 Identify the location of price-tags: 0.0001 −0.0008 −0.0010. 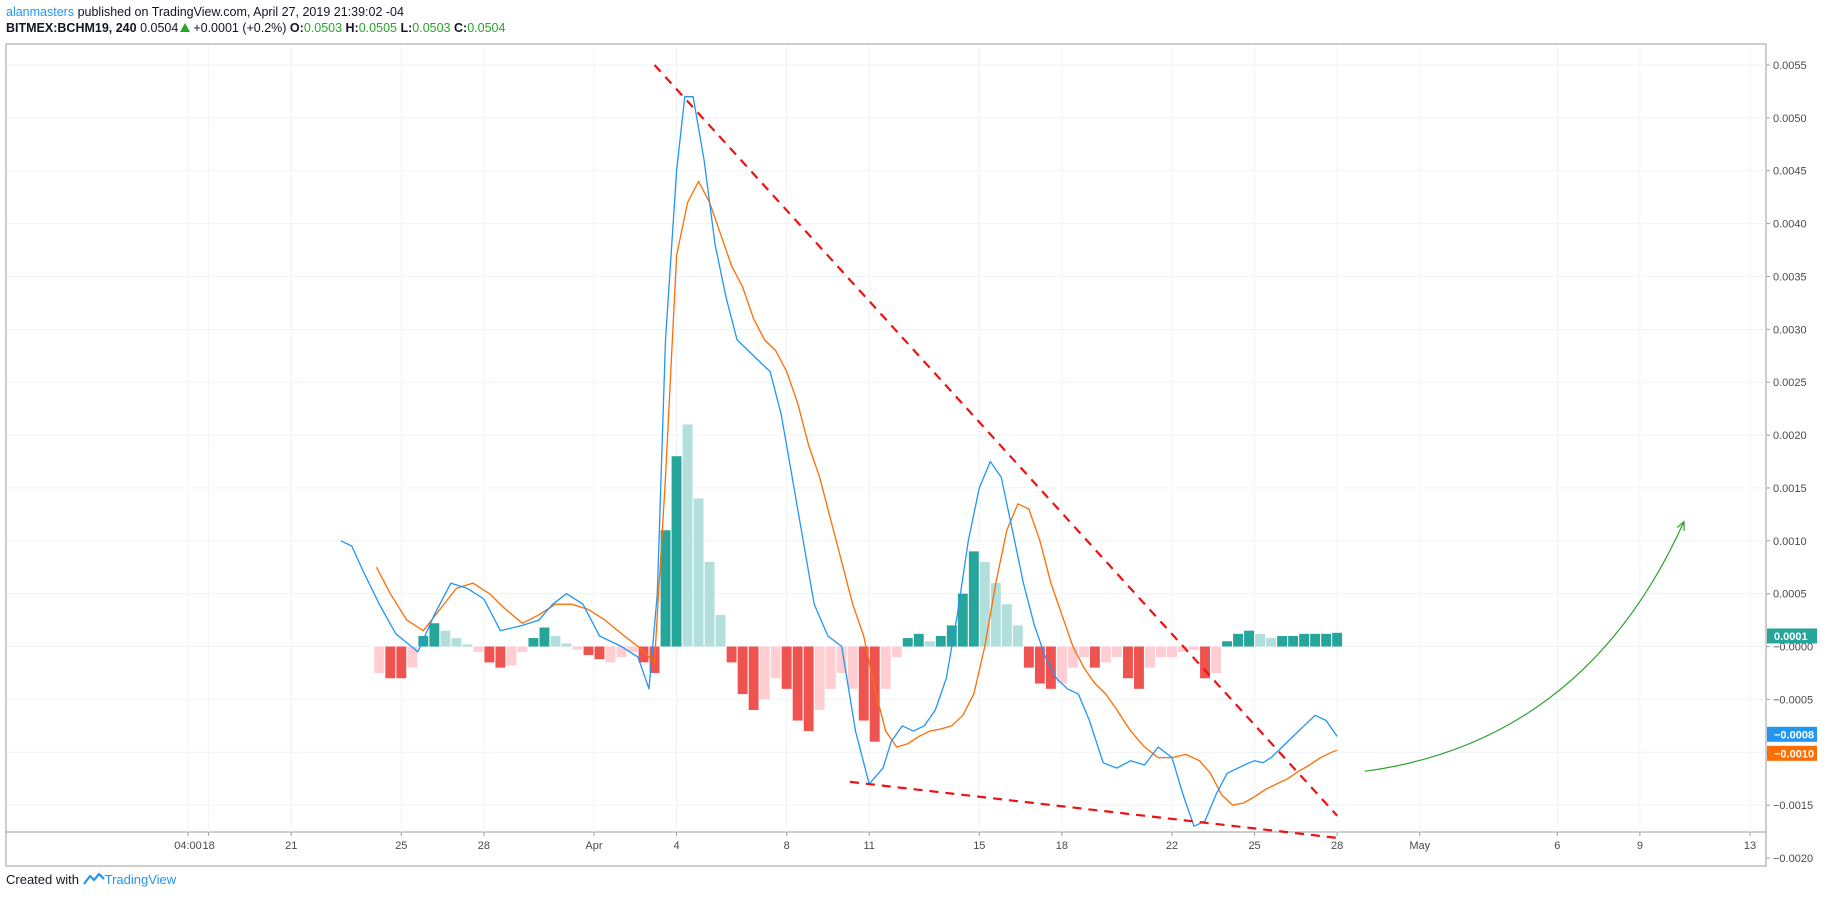
(1792, 694).